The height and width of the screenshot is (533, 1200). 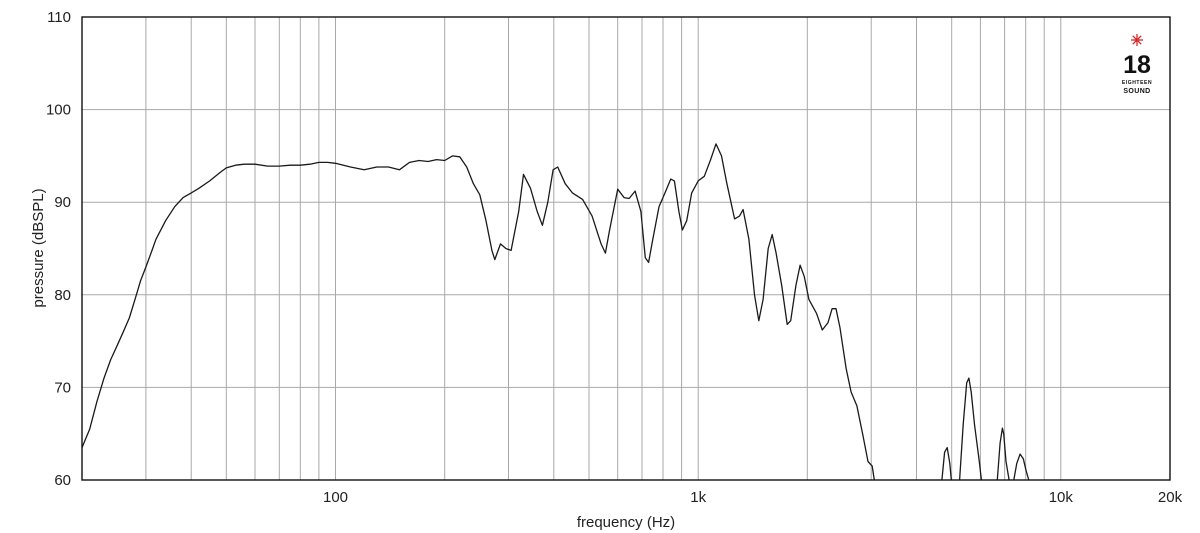 What do you see at coordinates (626, 522) in the screenshot?
I see `x-axis-label: frequency (Hz)` at bounding box center [626, 522].